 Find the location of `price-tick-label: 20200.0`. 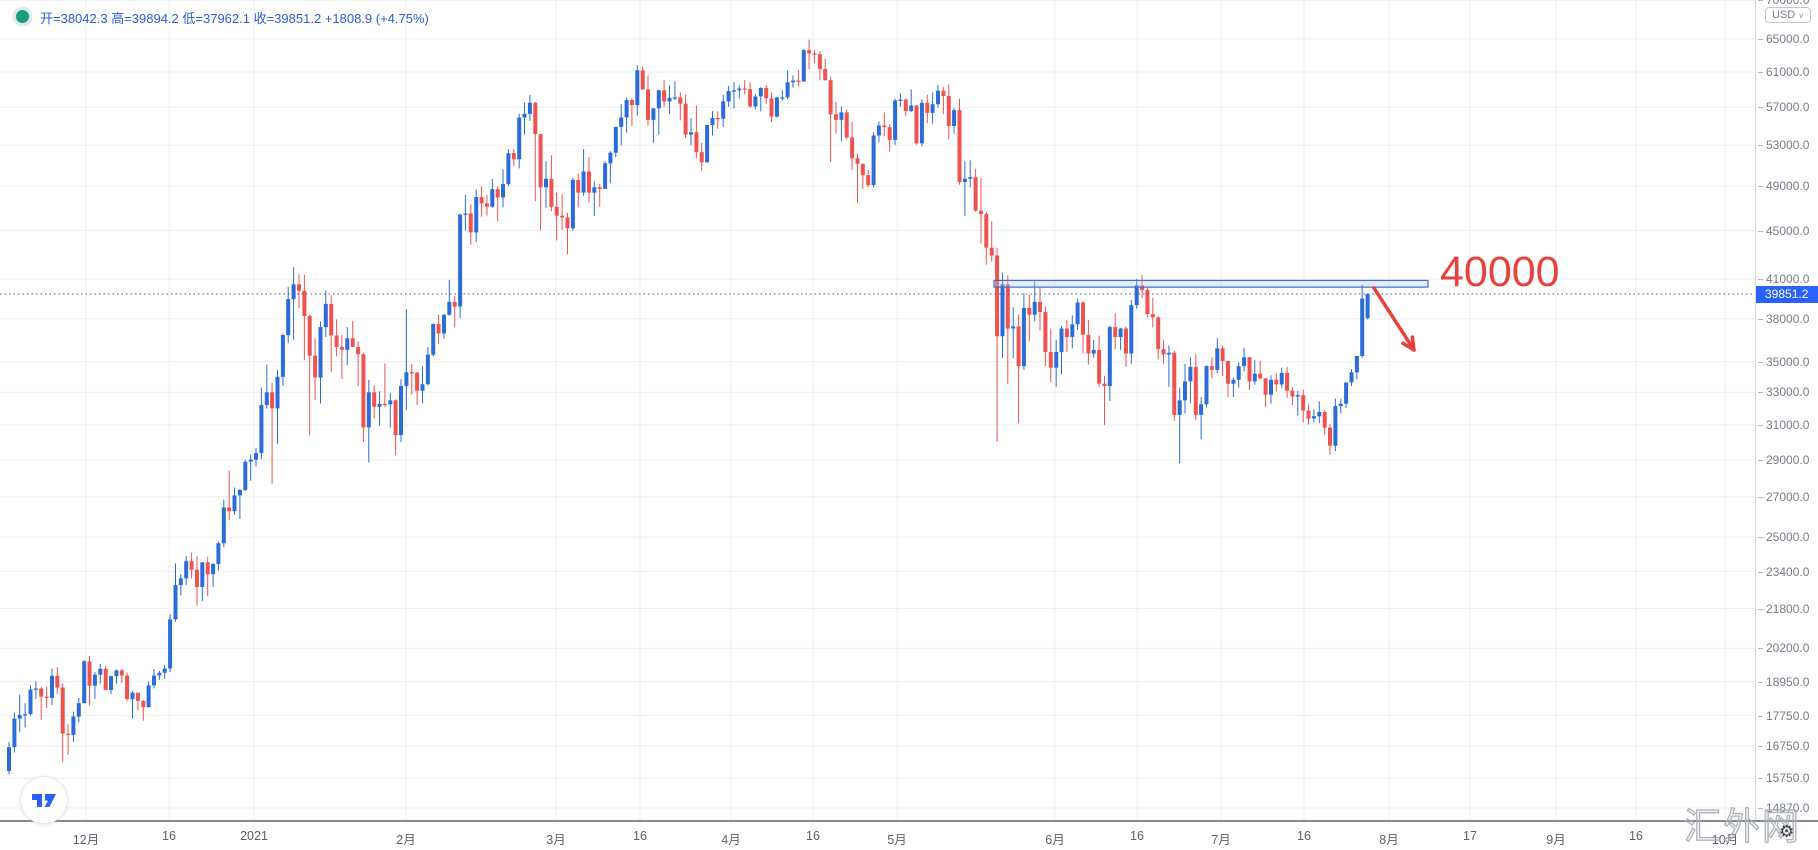

price-tick-label: 20200.0 is located at coordinates (1783, 648).